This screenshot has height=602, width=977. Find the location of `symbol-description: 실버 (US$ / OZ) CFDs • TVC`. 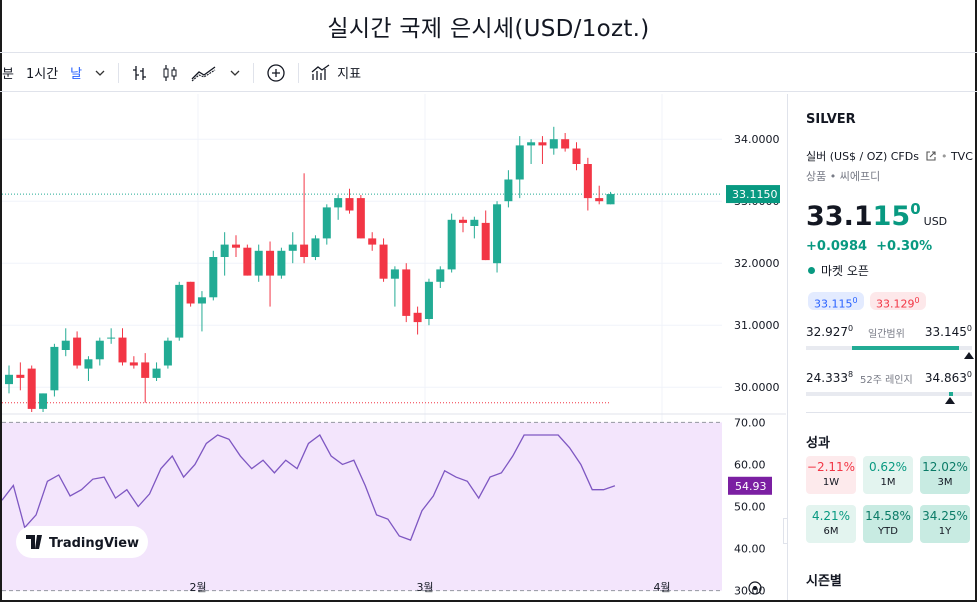

symbol-description: 실버 (US$ / OZ) CFDs • TVC is located at coordinates (889, 156).